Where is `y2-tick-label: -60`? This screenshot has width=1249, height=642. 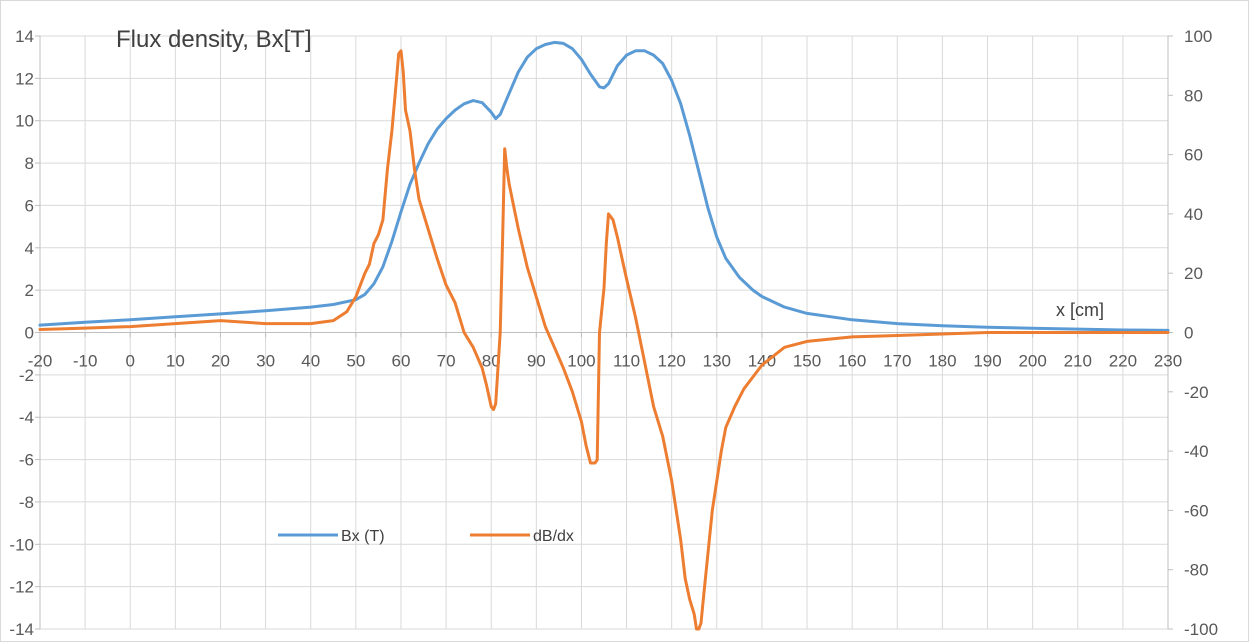
y2-tick-label: -60 is located at coordinates (1196, 510).